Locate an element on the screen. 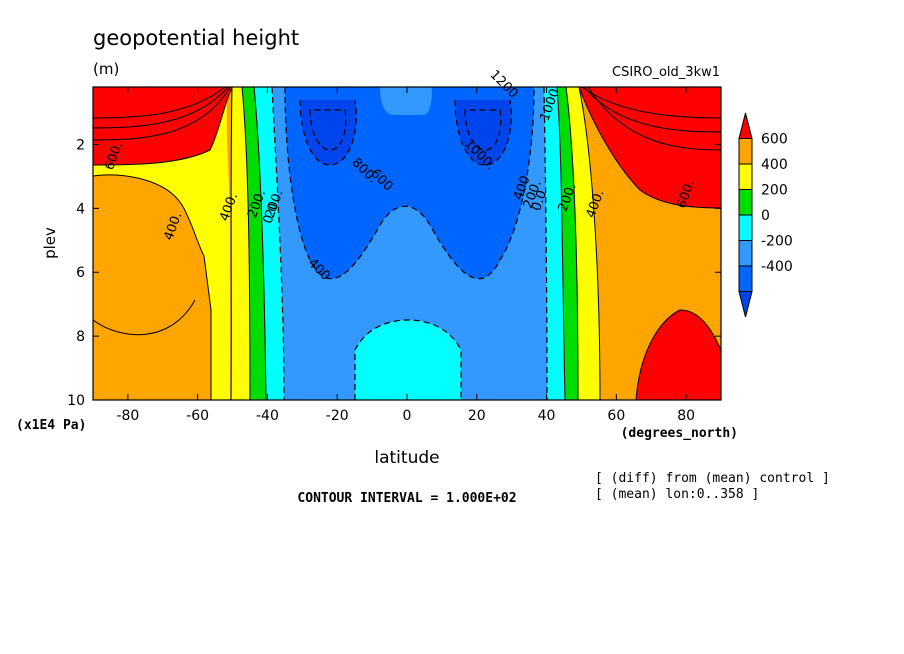 The height and width of the screenshot is (654, 904). y-tick-label: 6 is located at coordinates (80, 273).